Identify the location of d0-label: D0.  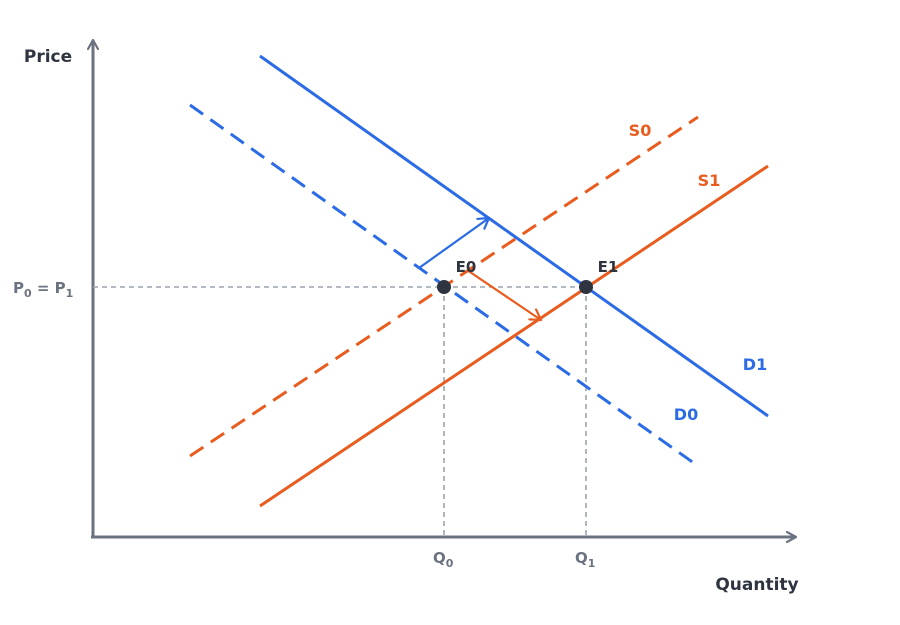
(686, 414).